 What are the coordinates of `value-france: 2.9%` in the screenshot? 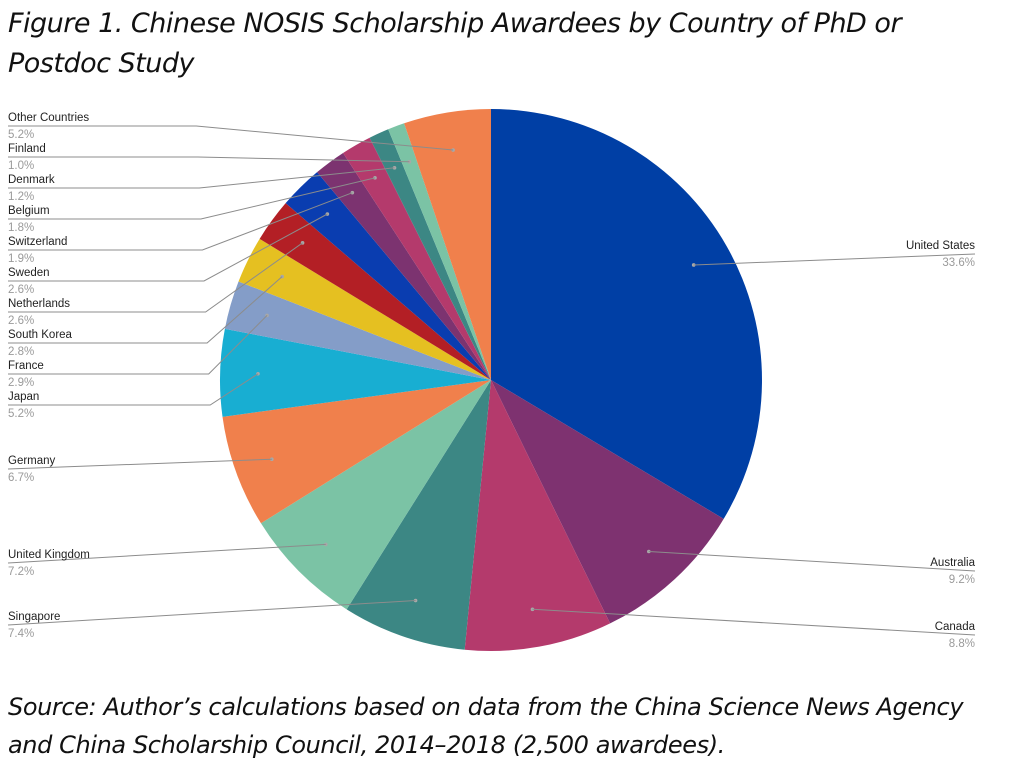 It's located at (21, 383).